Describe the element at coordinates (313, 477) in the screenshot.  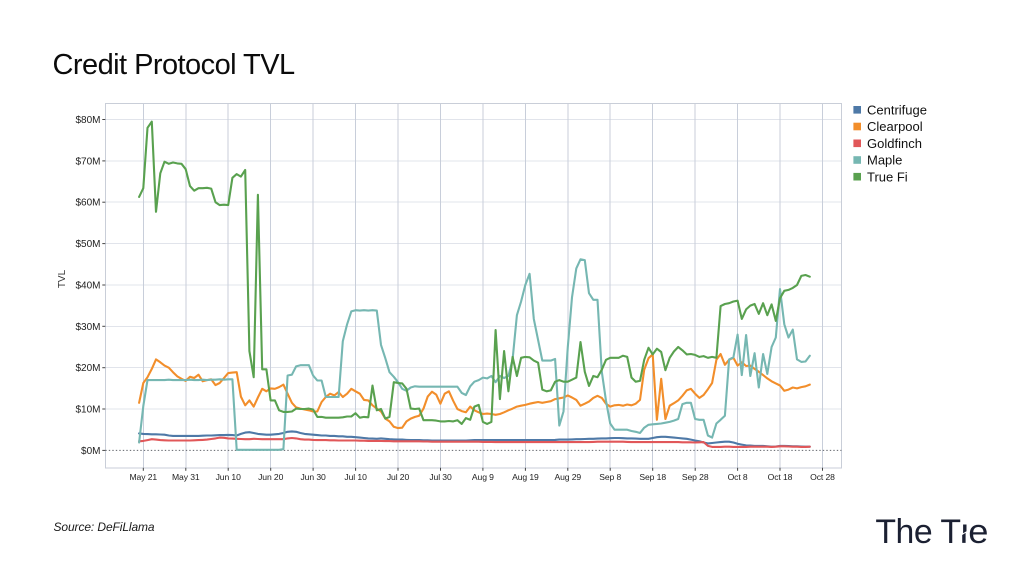
I see `svg-text: Jun 30` at that location.